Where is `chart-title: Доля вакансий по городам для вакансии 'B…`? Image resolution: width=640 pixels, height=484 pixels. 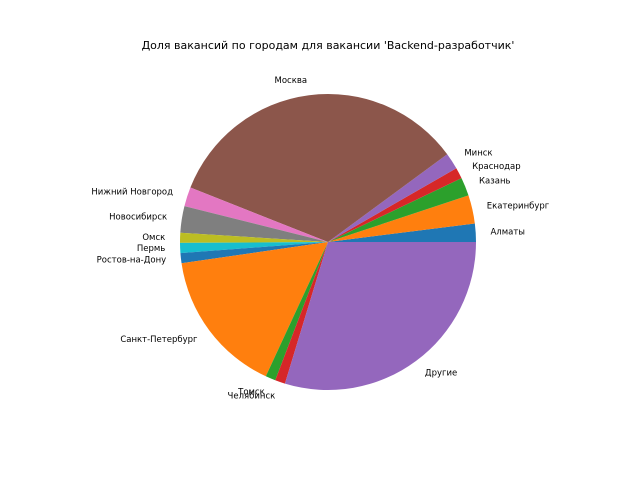 chart-title: Доля вакансий по городам для вакансии 'B… is located at coordinates (328, 45).